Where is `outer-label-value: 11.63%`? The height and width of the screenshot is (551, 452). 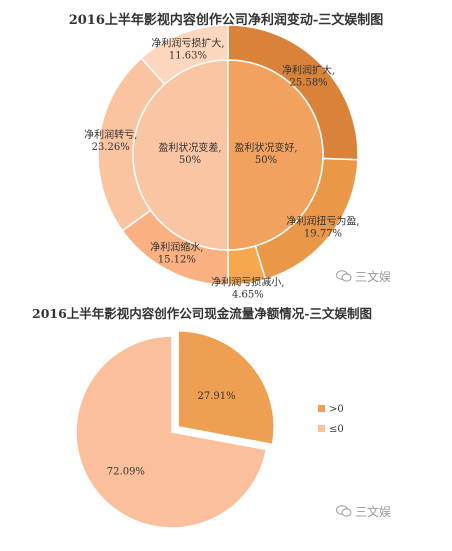 outer-label-value: 11.63% is located at coordinates (188, 55).